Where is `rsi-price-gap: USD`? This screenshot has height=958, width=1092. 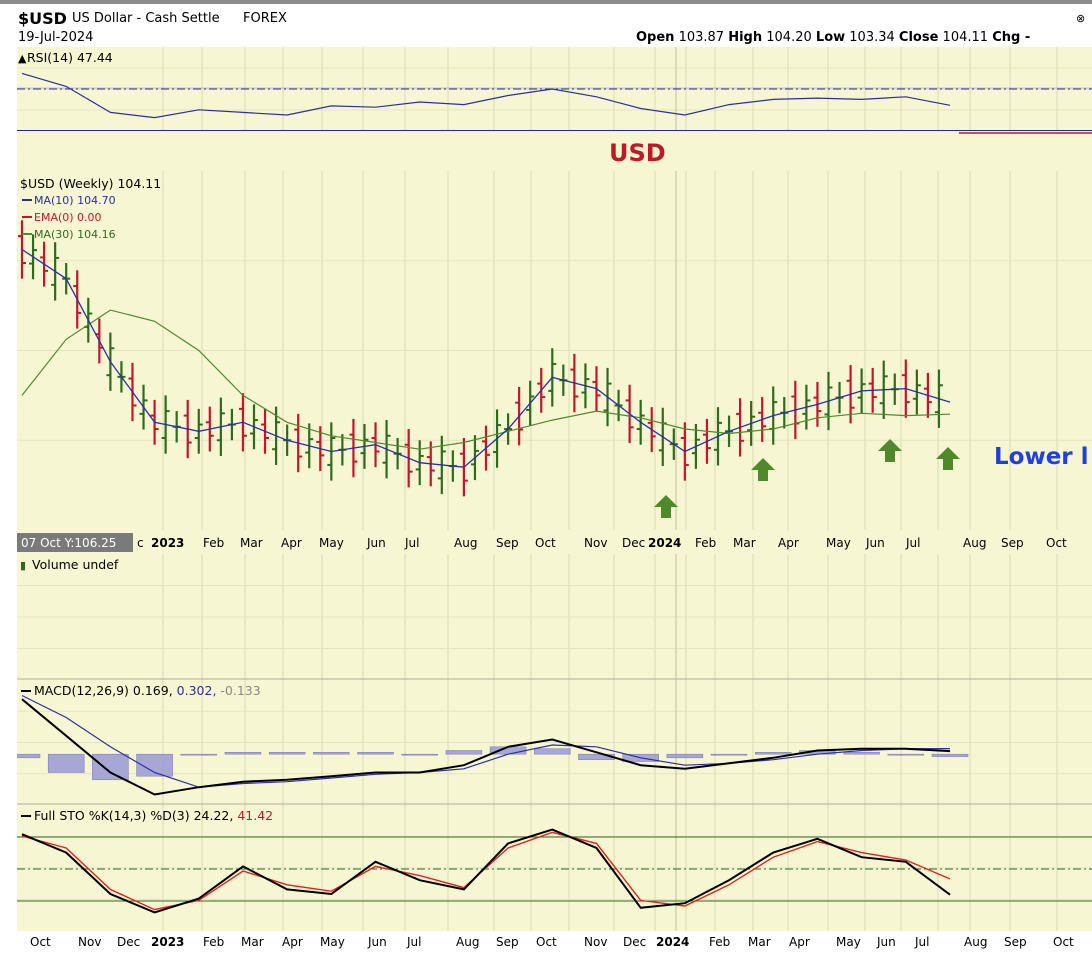
rsi-price-gap: USD is located at coordinates (554, 151).